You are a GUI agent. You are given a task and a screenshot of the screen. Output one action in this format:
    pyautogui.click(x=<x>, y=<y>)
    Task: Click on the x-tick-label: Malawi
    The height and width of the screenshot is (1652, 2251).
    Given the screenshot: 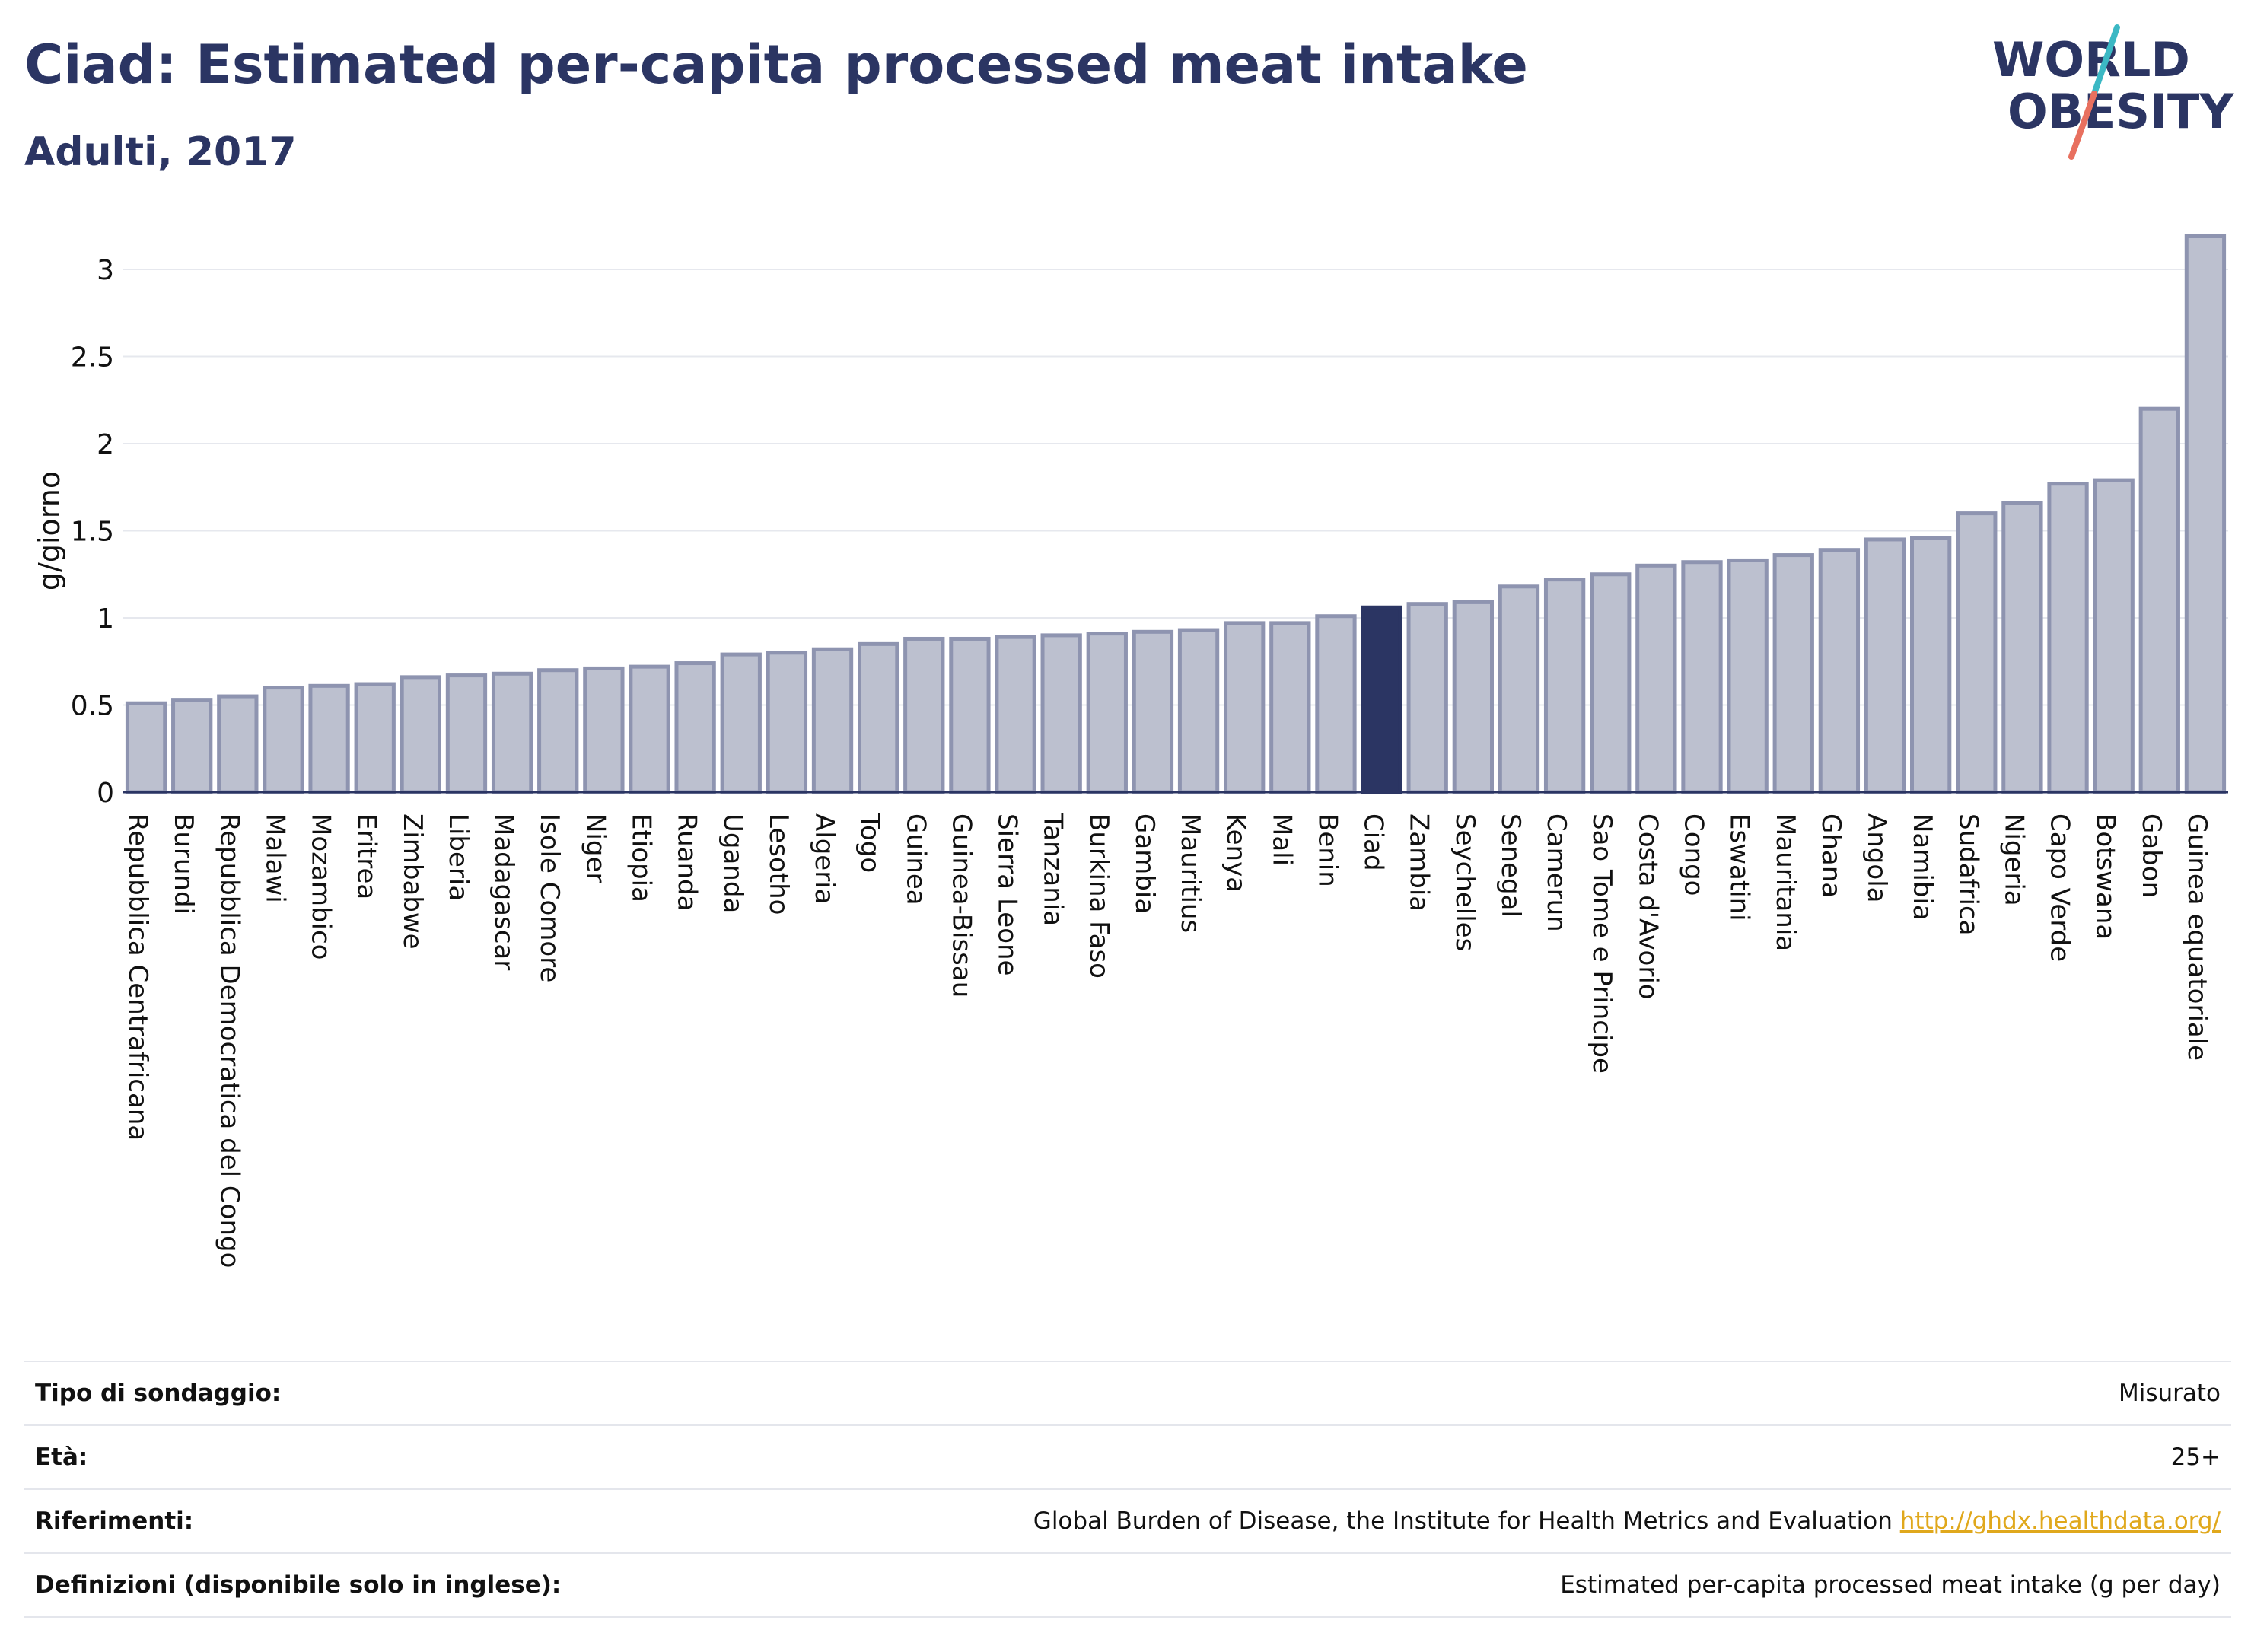 What is the action you would take?
    pyautogui.click(x=274, y=858)
    